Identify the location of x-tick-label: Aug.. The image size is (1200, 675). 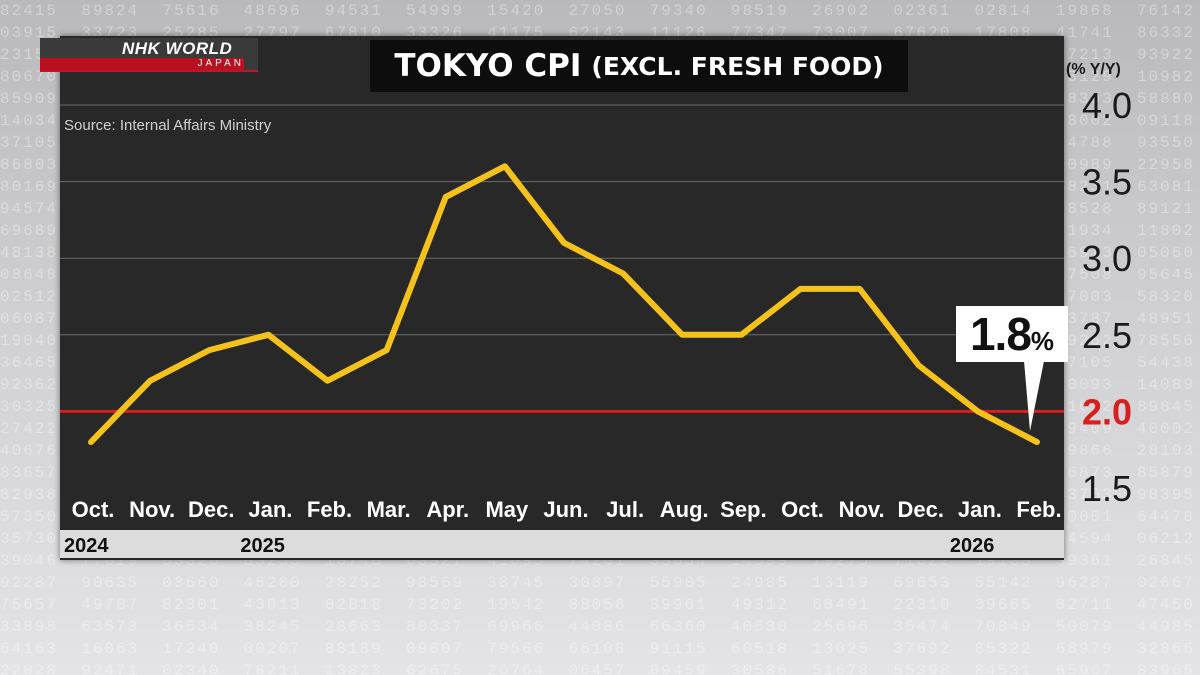
(684, 509).